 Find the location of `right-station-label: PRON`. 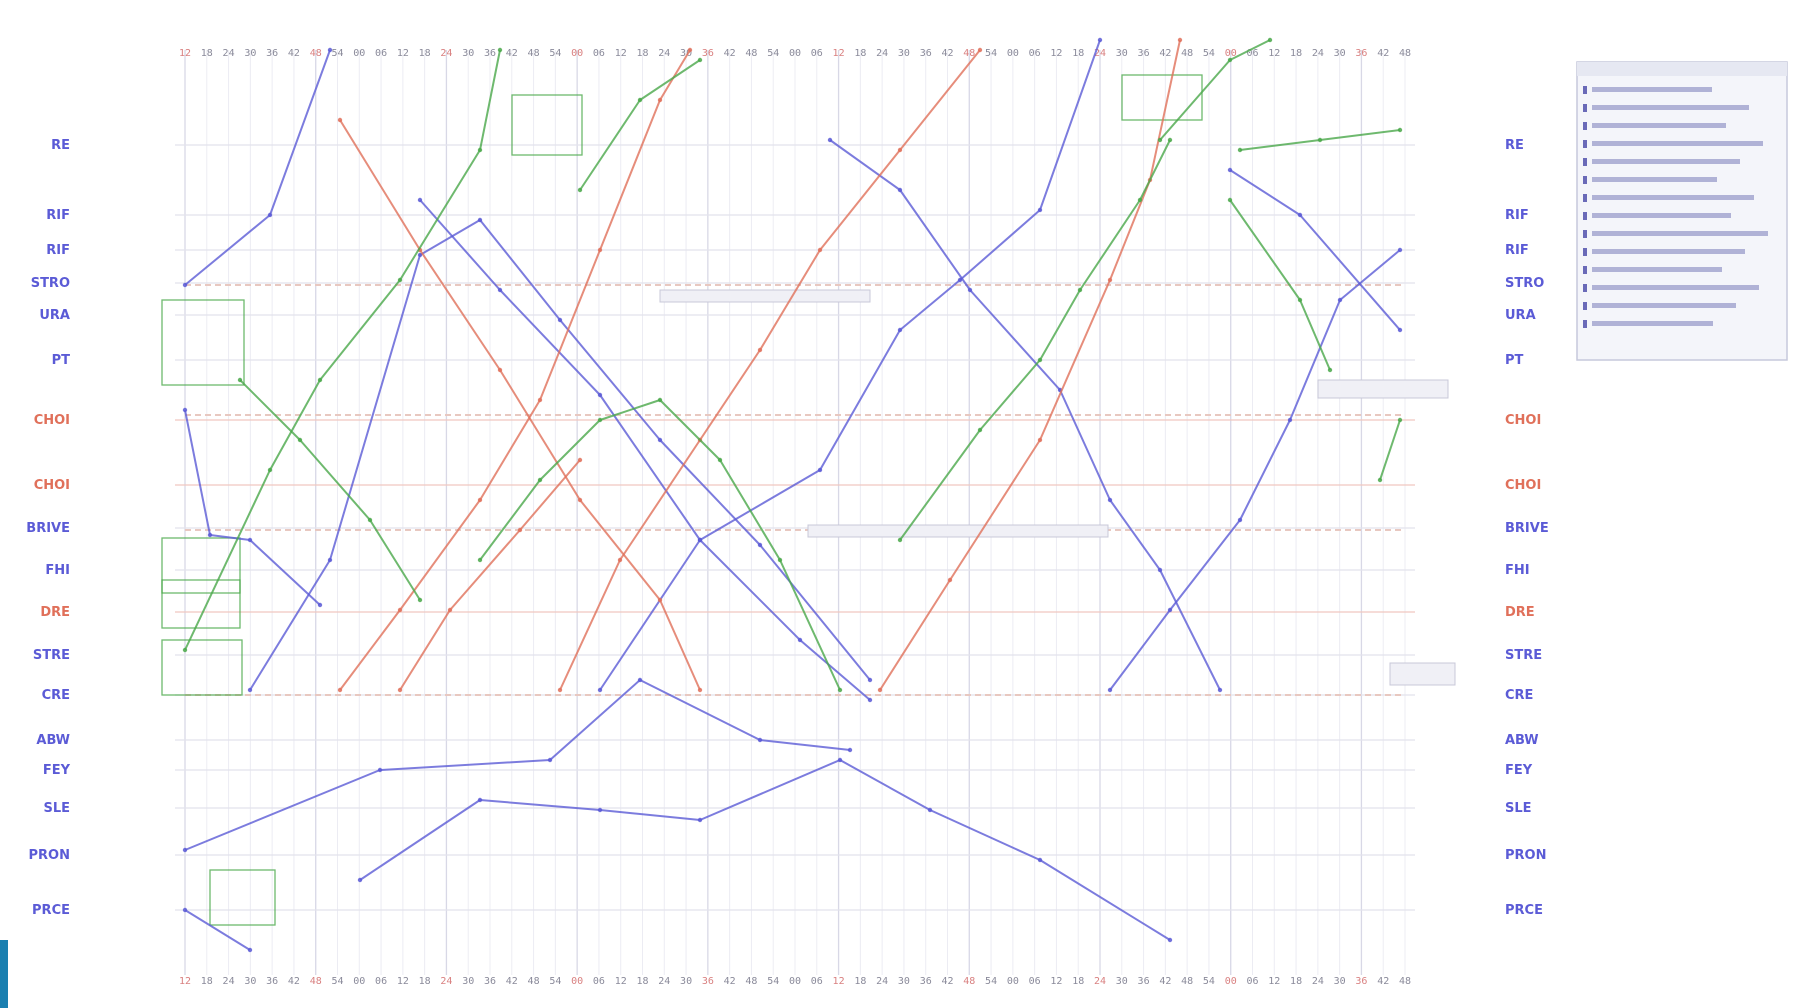

right-station-label: PRON is located at coordinates (1525, 855).